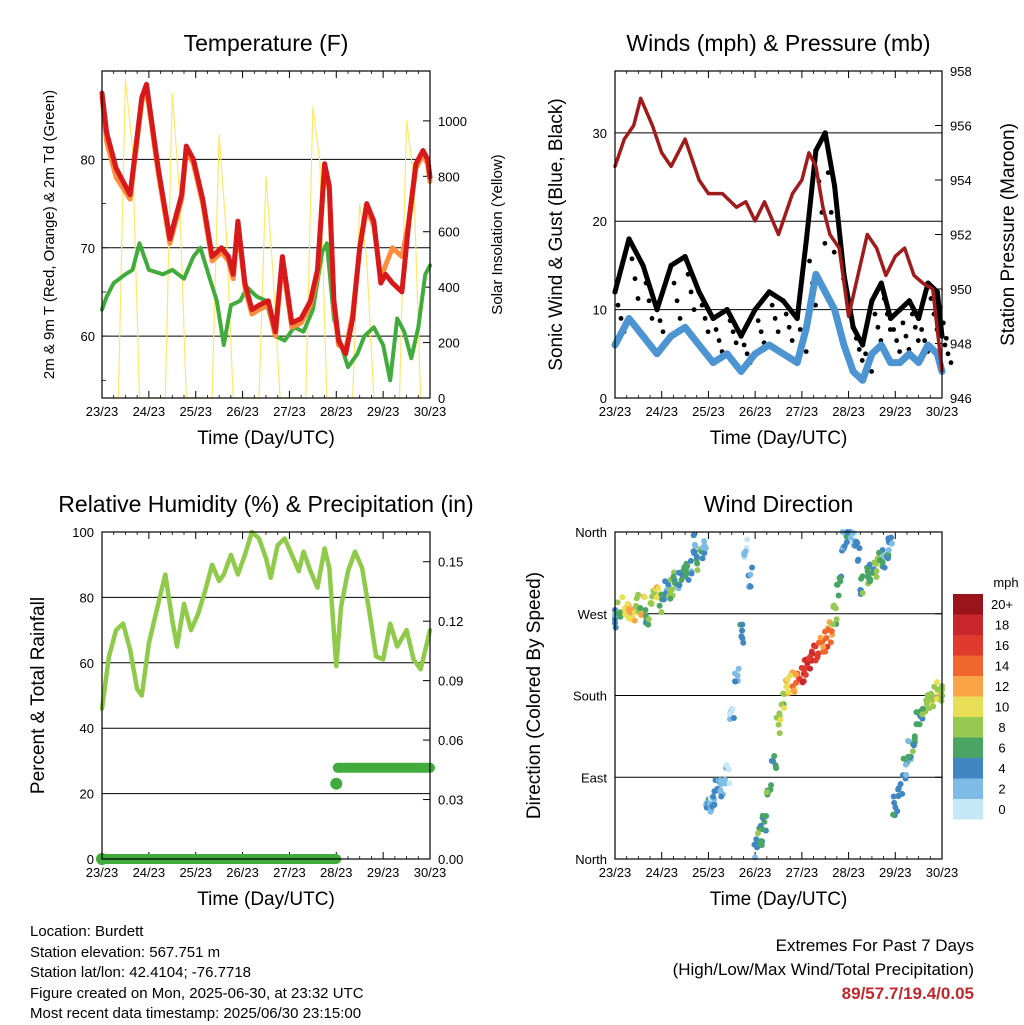  Describe the element at coordinates (450, 800) in the screenshot. I see `y2-tick-label: 0.03` at that location.